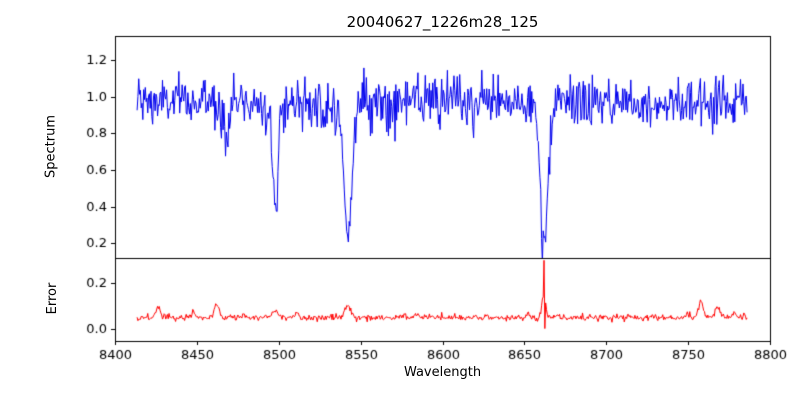  I want to click on x-axis-label: Wavelength, so click(442, 372).